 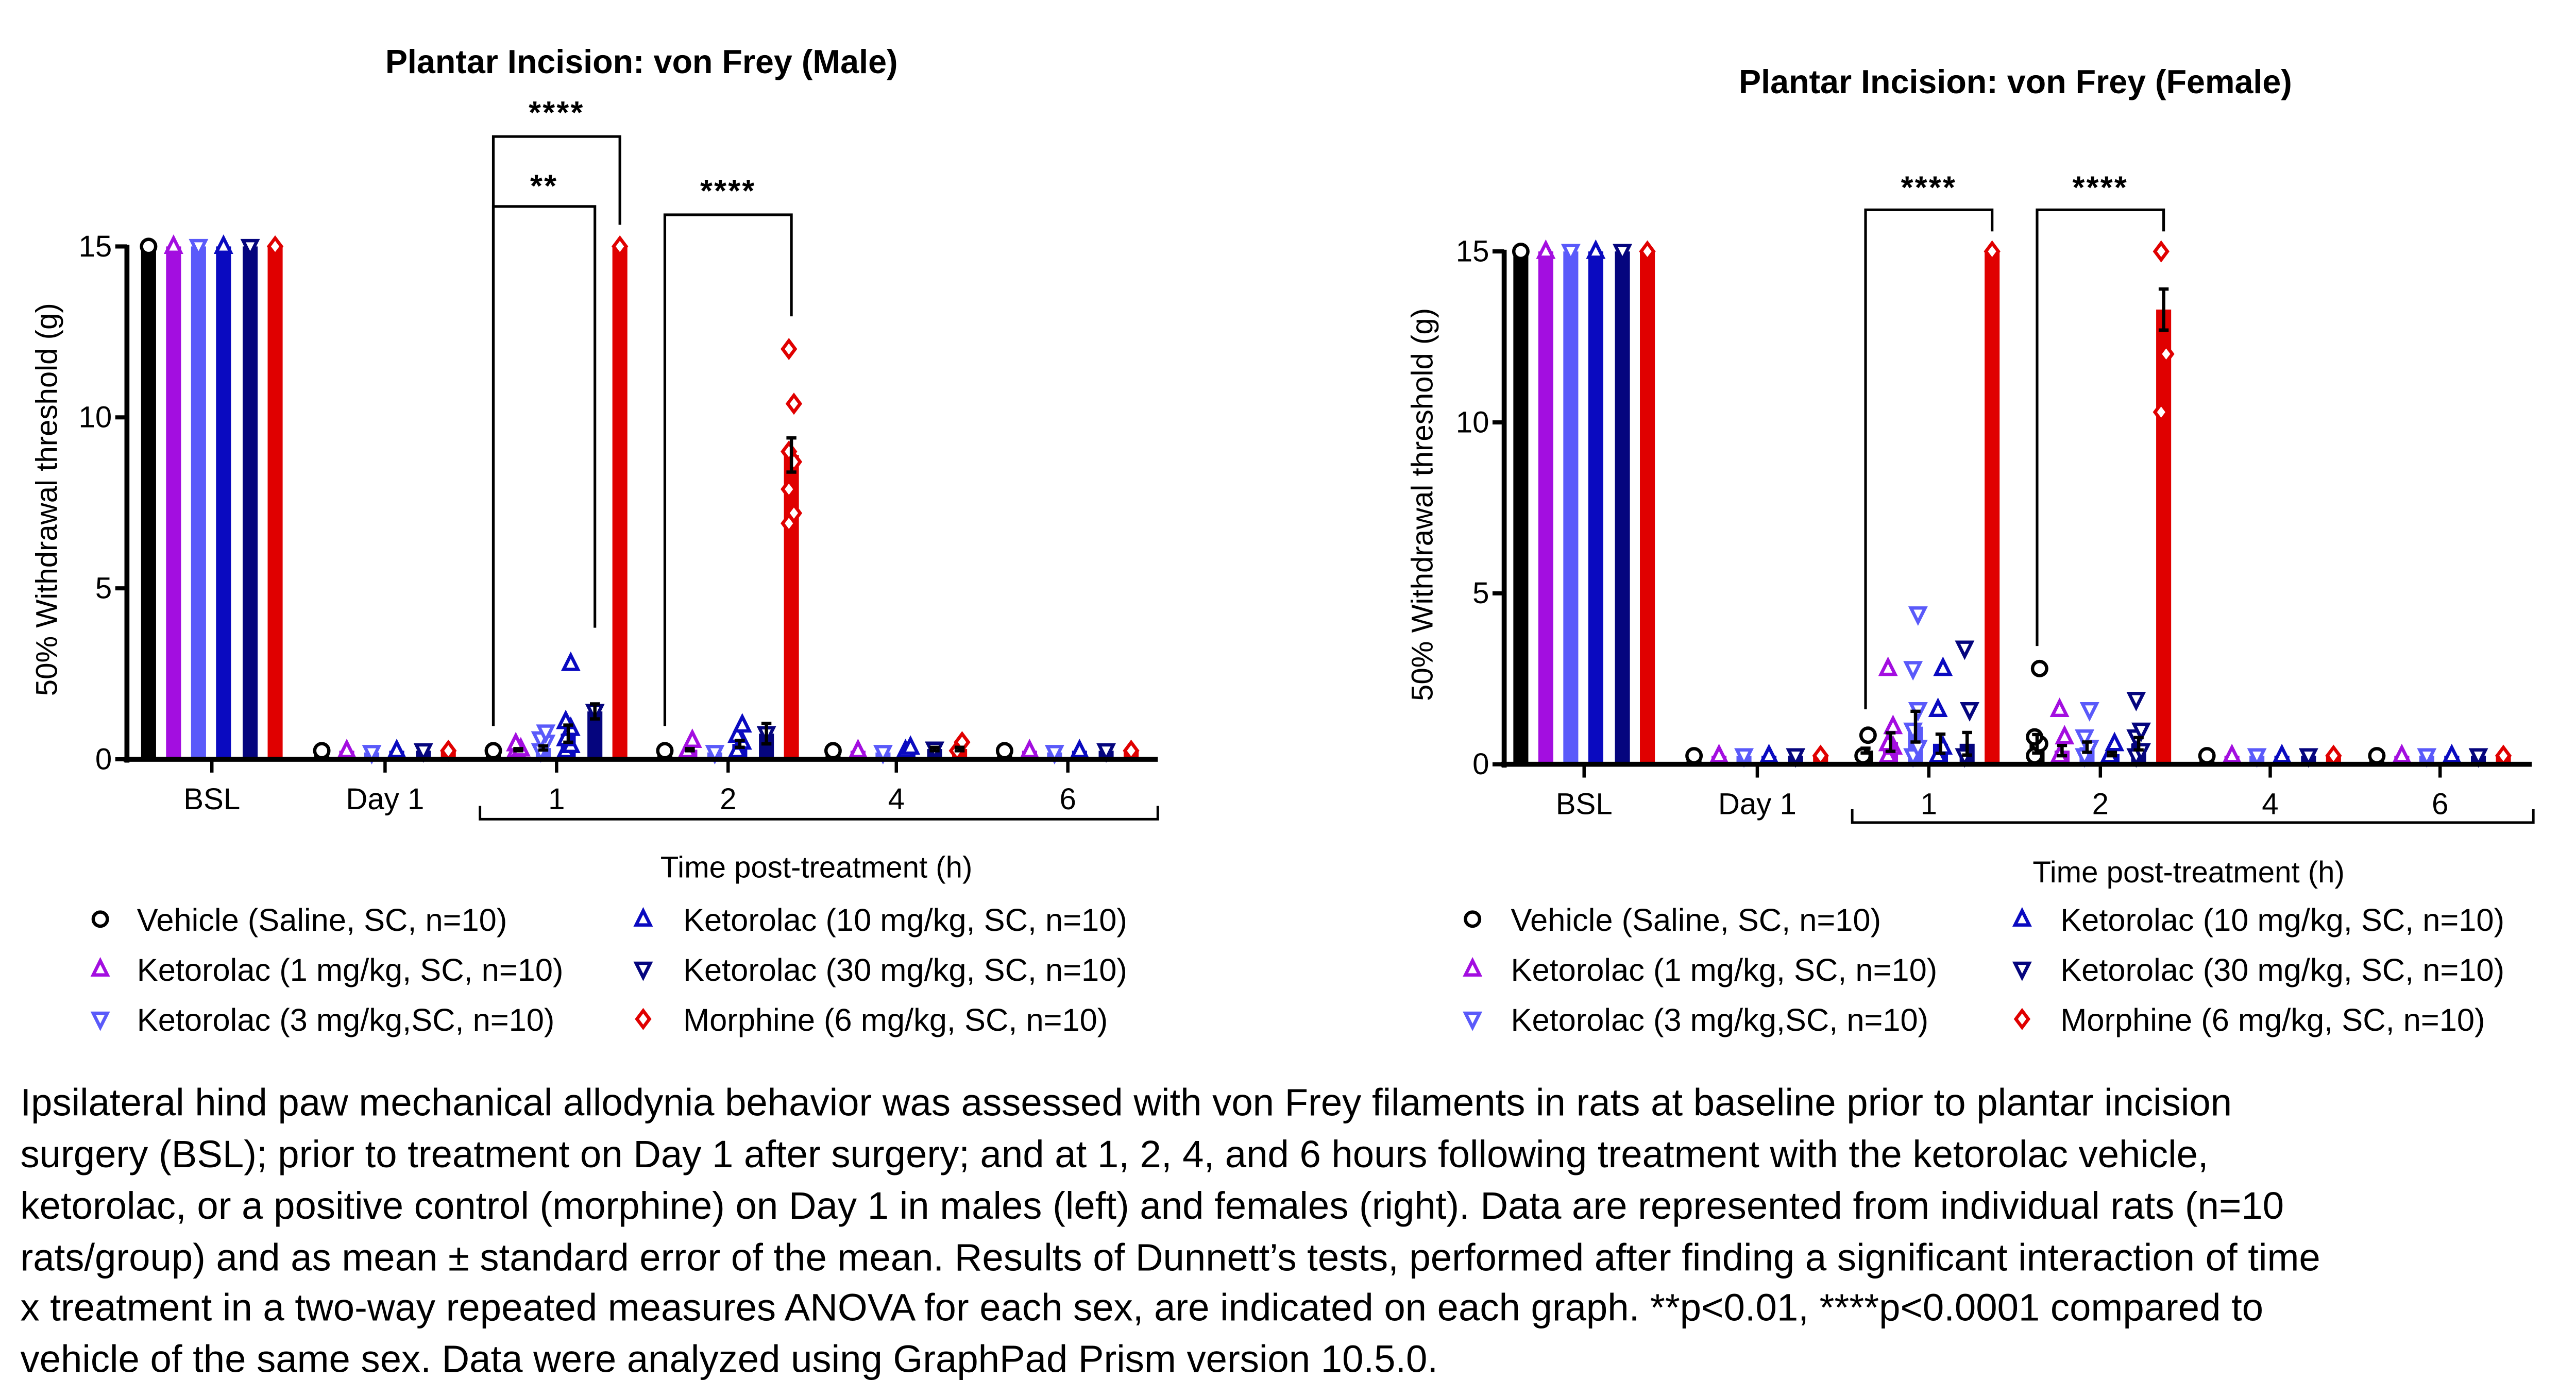 What do you see at coordinates (322, 920) in the screenshot?
I see `legend-label: Vehicle (Saline, SC, n=10)` at bounding box center [322, 920].